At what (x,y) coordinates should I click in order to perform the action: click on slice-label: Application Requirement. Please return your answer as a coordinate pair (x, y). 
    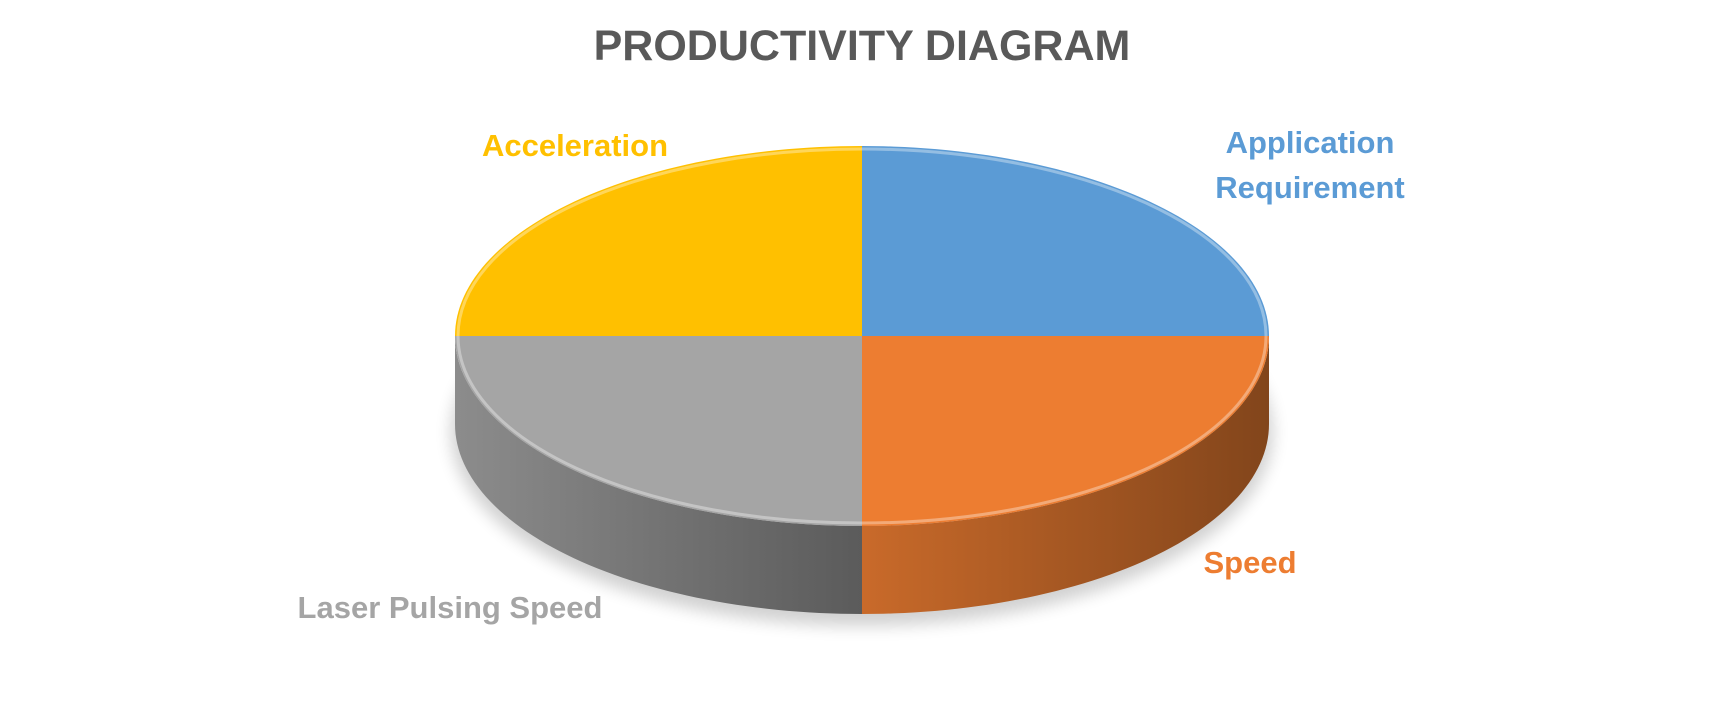
    Looking at the image, I should click on (1310, 165).